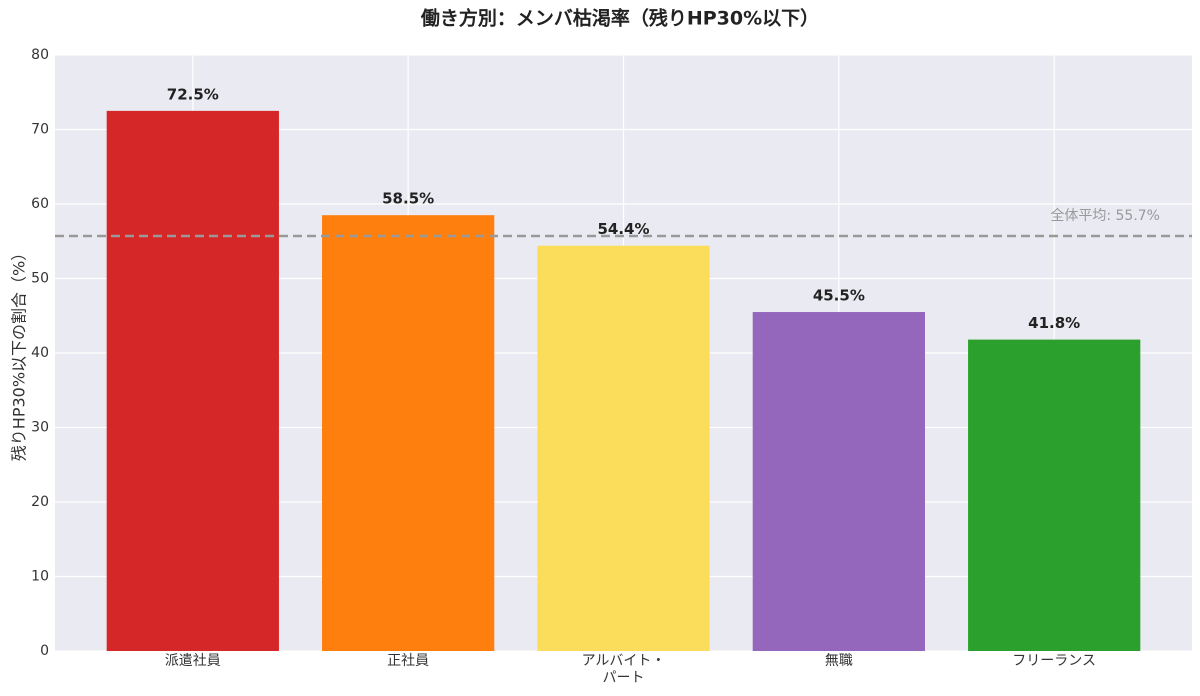  Describe the element at coordinates (40, 204) in the screenshot. I see `y-tick-label: 60` at that location.